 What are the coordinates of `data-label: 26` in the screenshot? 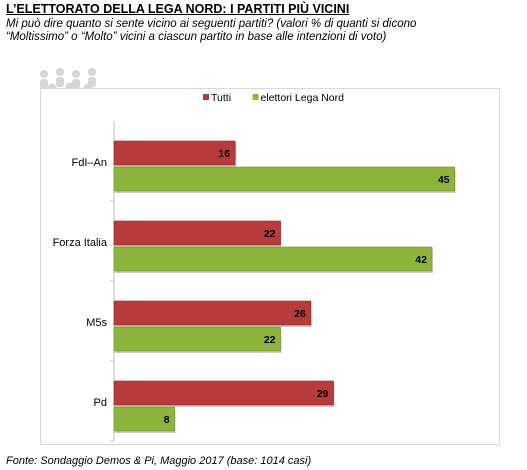 It's located at (300, 314).